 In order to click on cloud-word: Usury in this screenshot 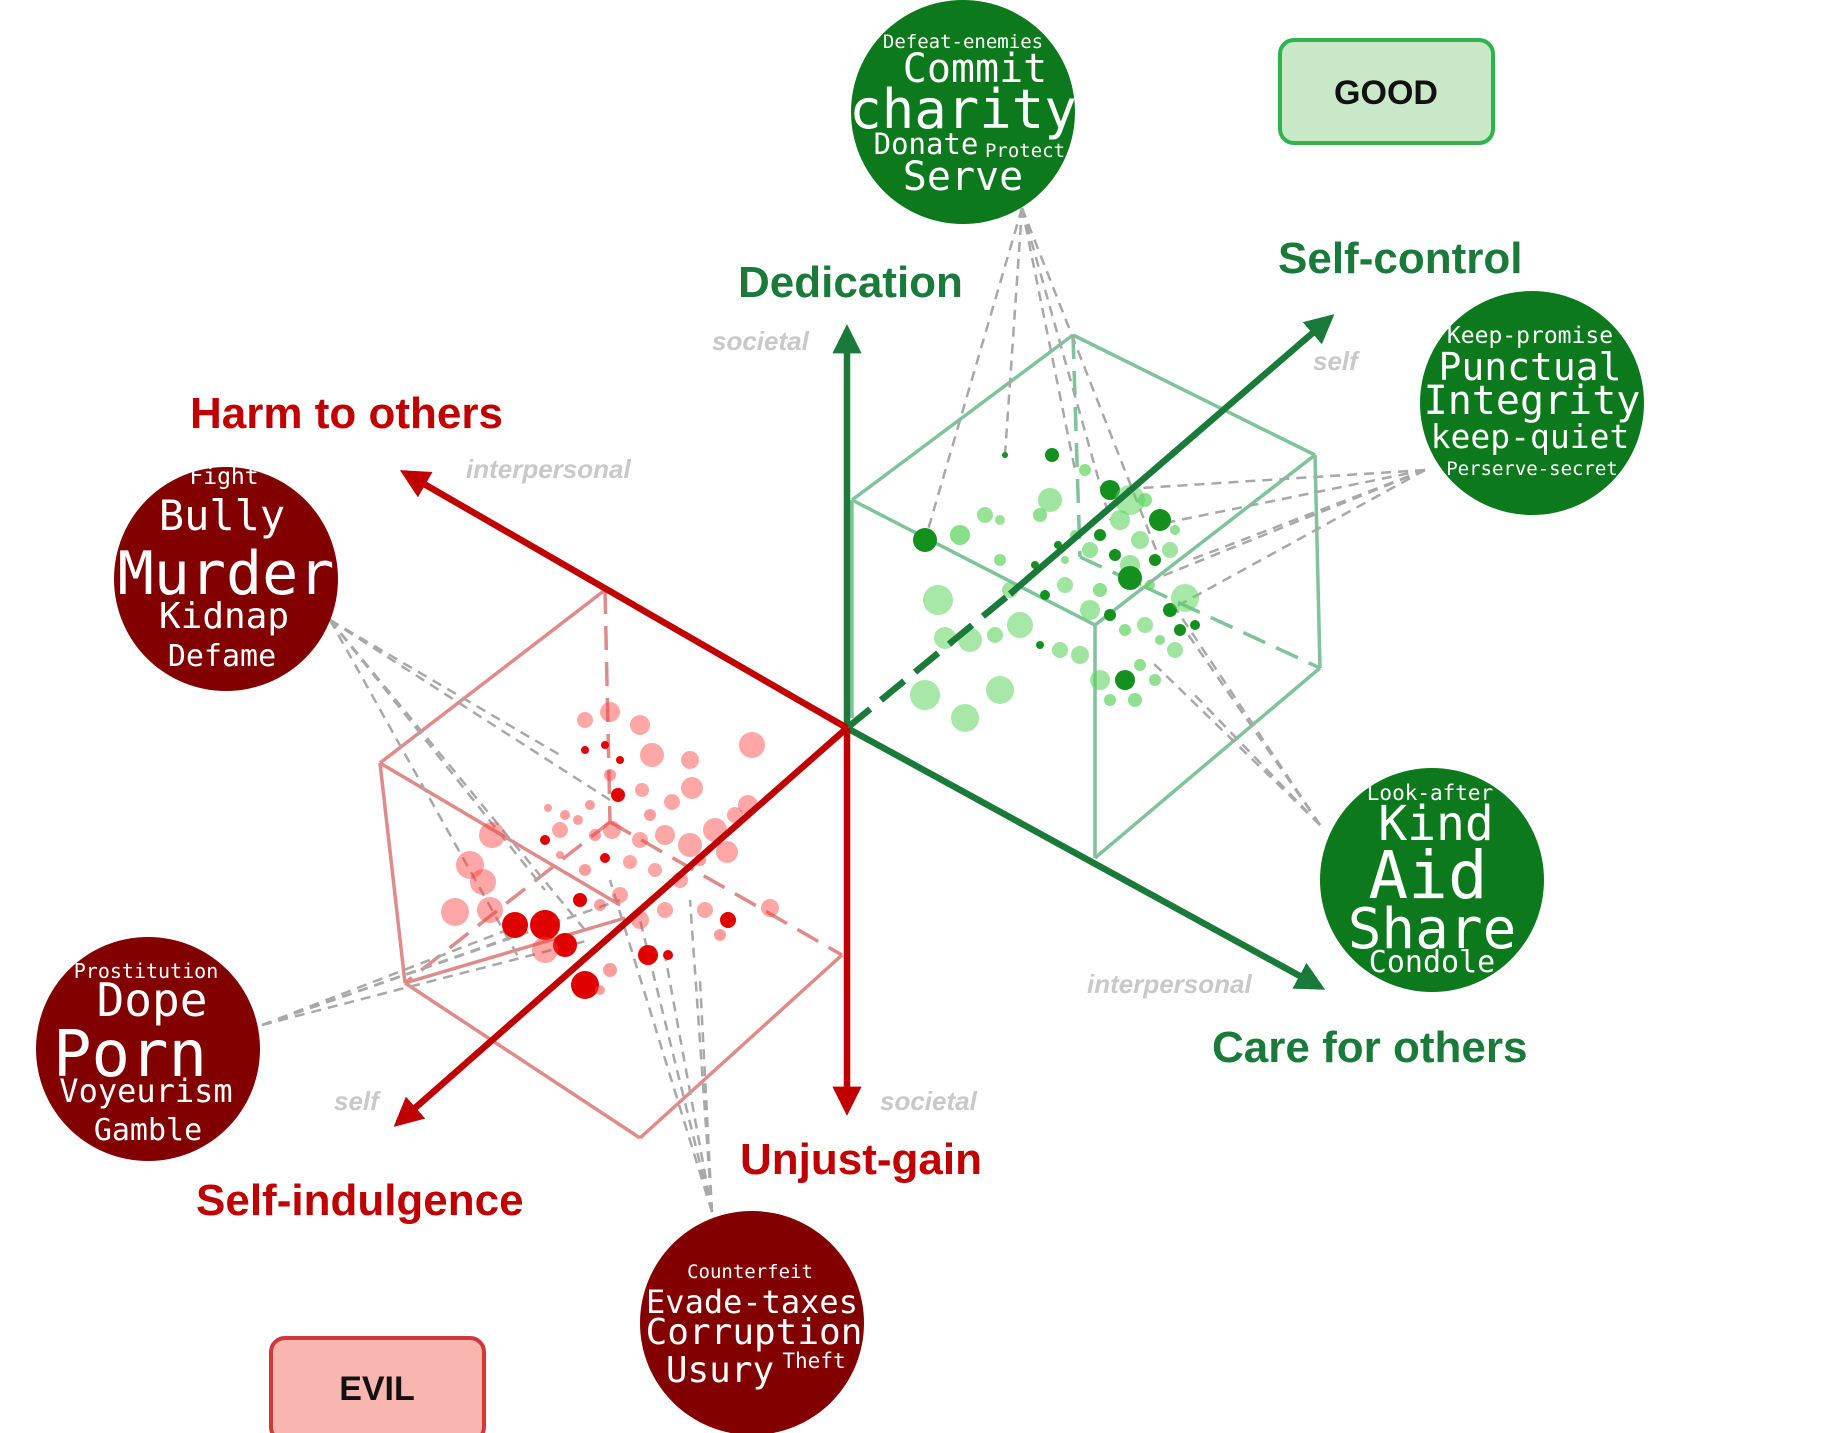, I will do `click(720, 1370)`.